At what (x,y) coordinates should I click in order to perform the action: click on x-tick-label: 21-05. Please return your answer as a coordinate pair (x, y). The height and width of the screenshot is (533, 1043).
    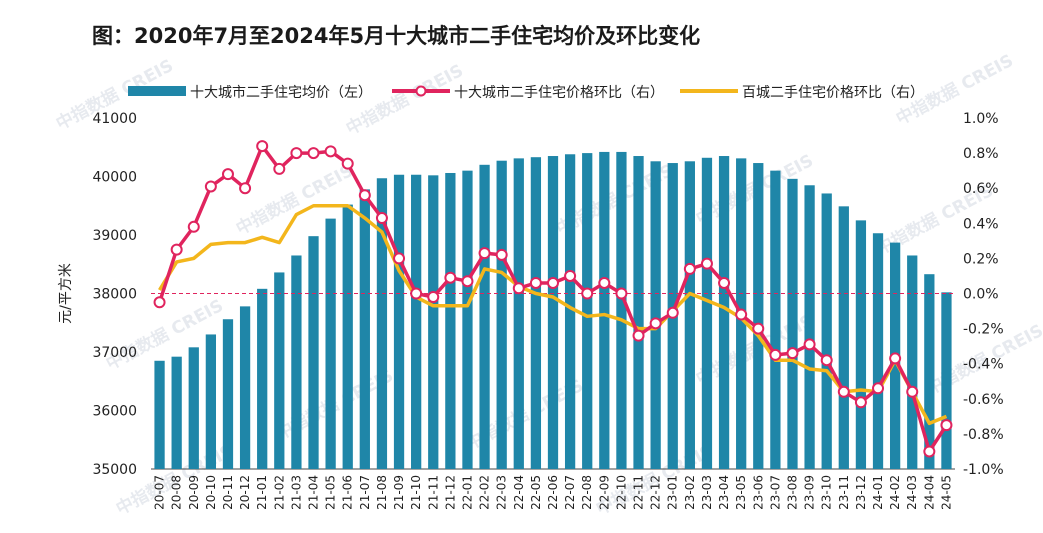
    Looking at the image, I should click on (331, 492).